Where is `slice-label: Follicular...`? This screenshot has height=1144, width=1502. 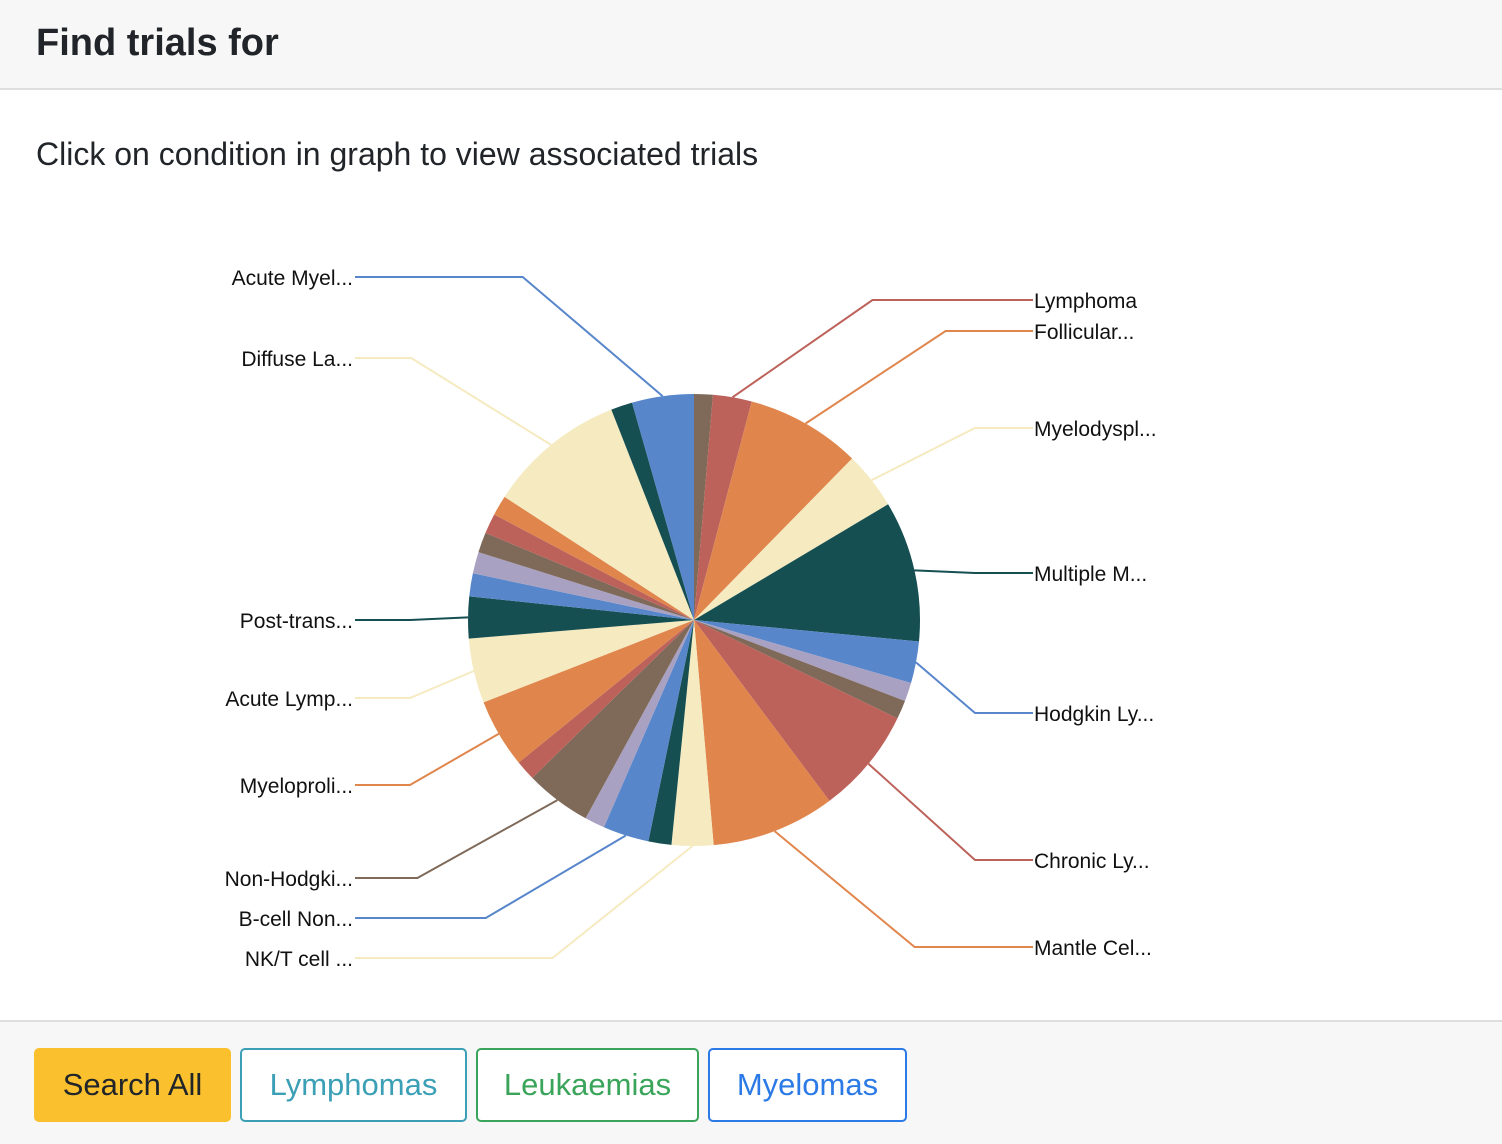 slice-label: Follicular... is located at coordinates (1084, 332).